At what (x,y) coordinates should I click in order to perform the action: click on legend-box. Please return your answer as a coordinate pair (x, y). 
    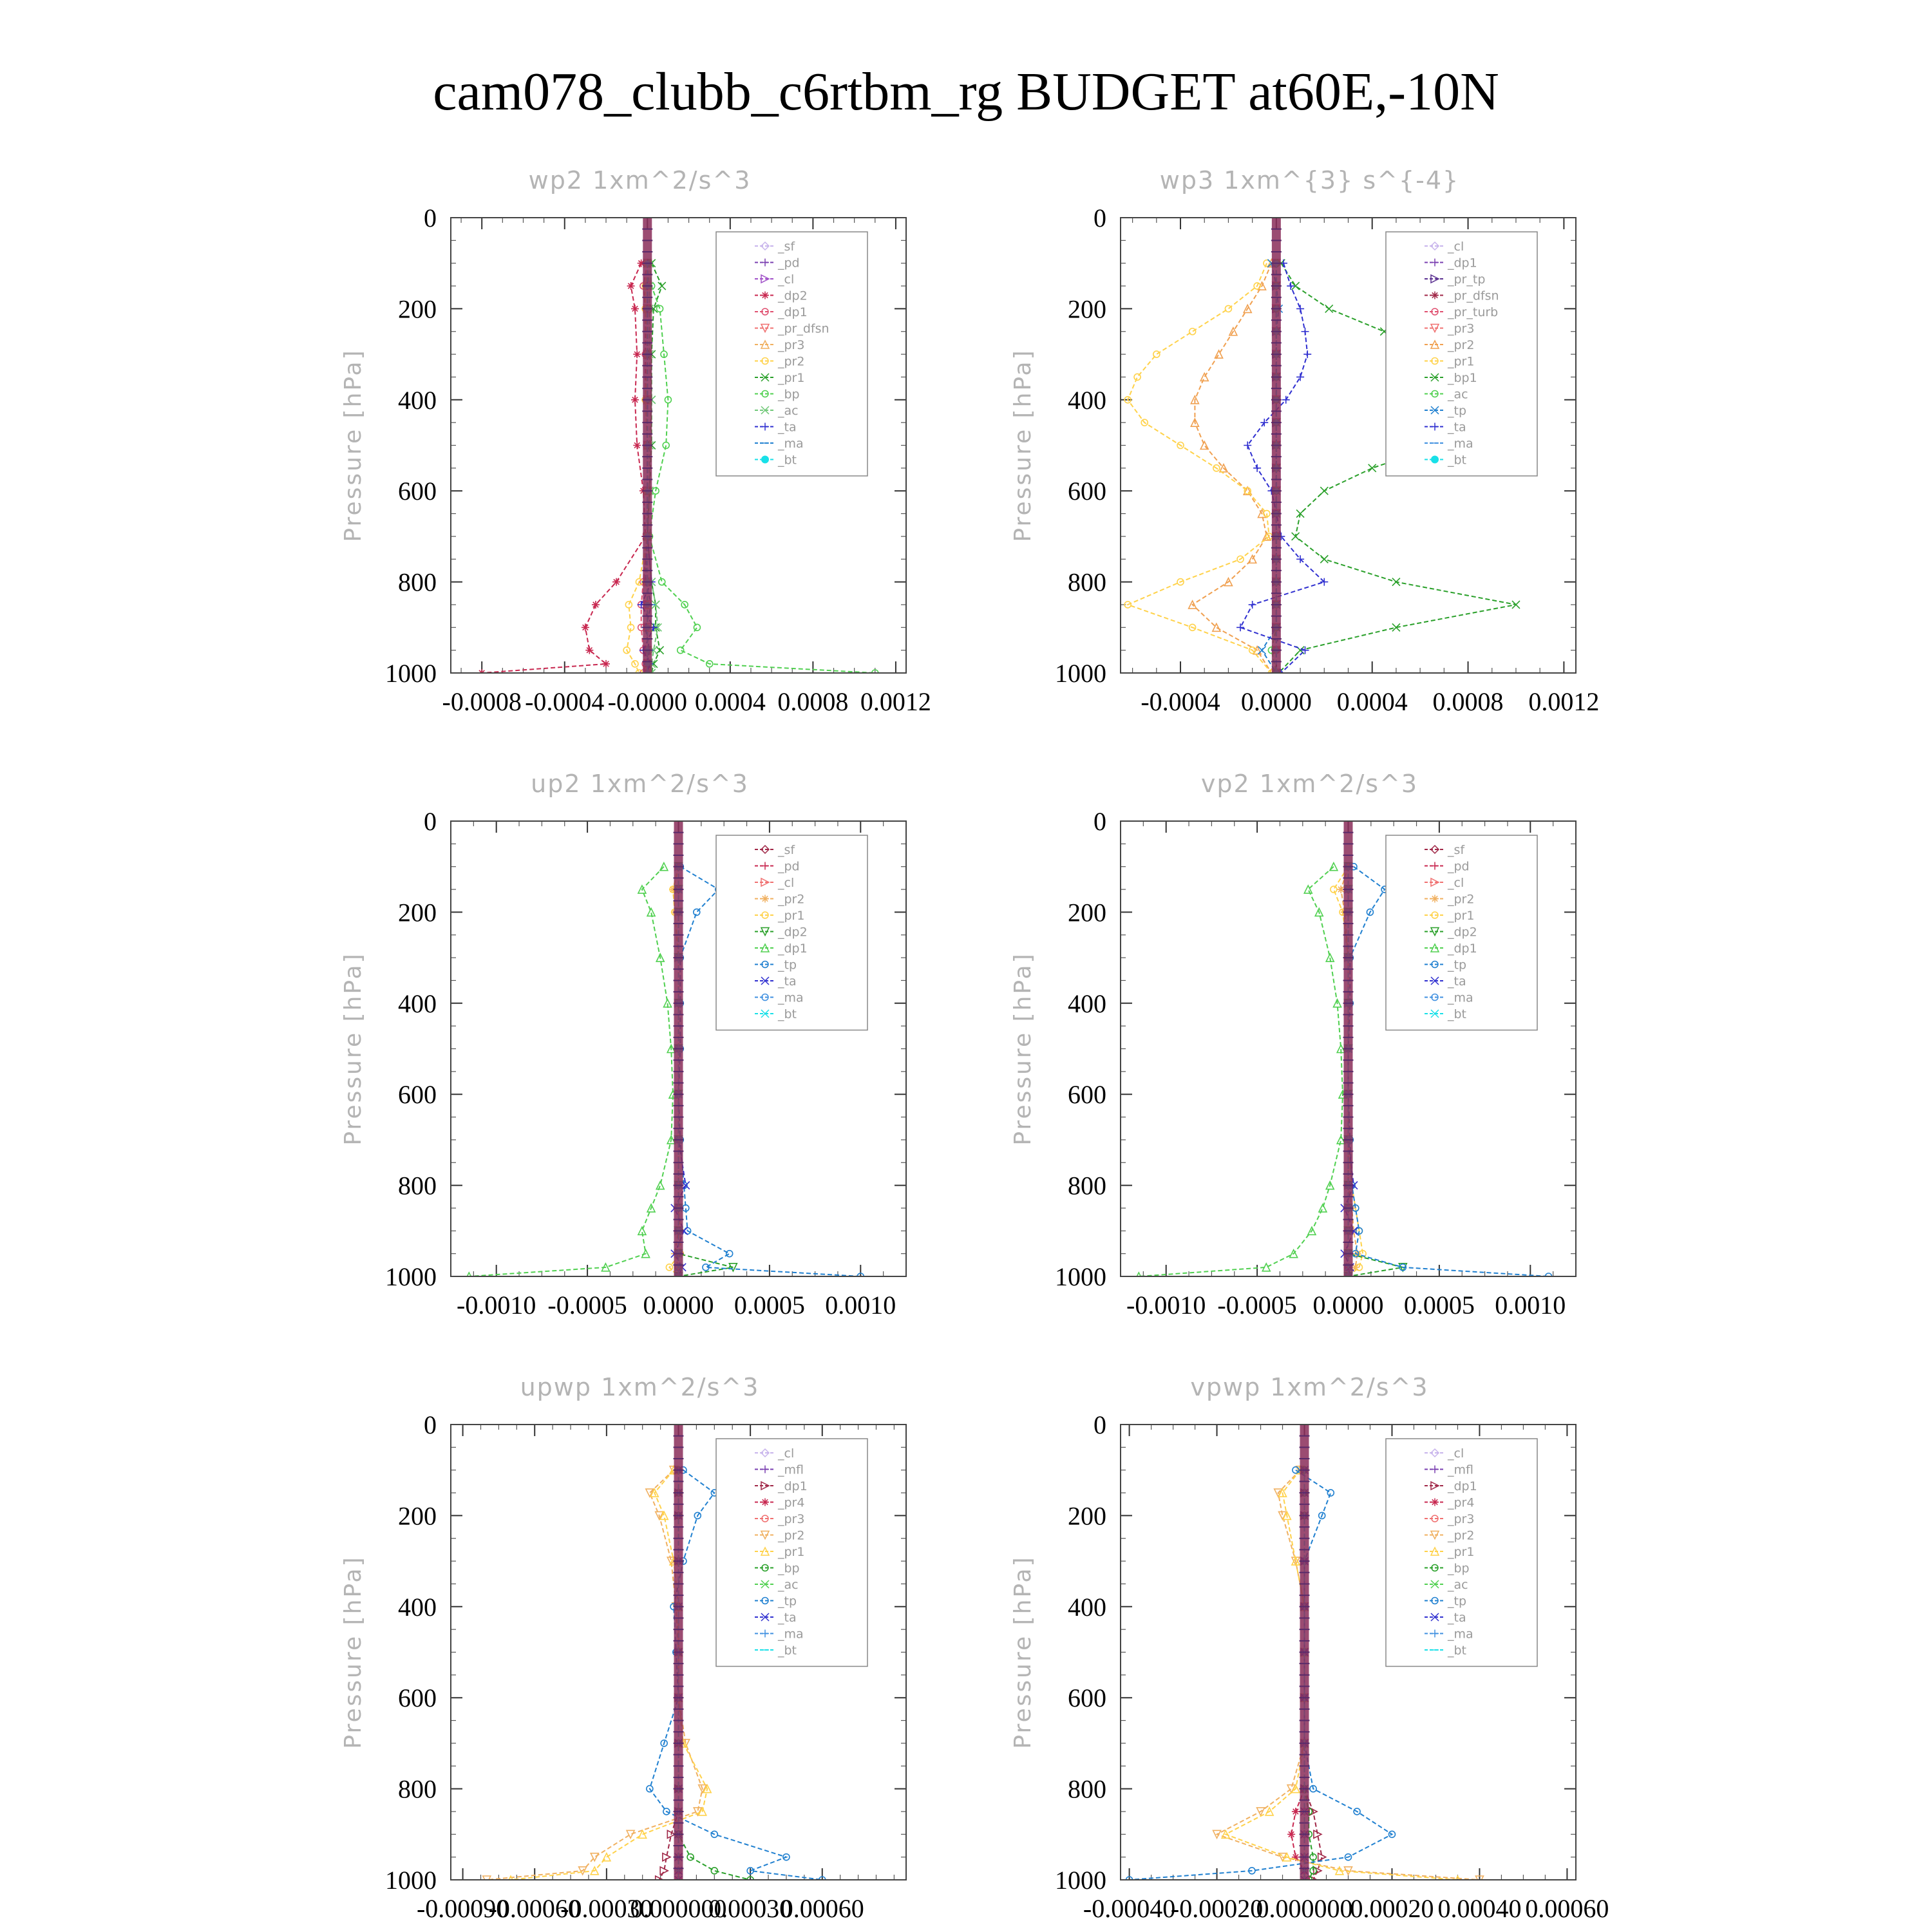
    Looking at the image, I should click on (791, 1552).